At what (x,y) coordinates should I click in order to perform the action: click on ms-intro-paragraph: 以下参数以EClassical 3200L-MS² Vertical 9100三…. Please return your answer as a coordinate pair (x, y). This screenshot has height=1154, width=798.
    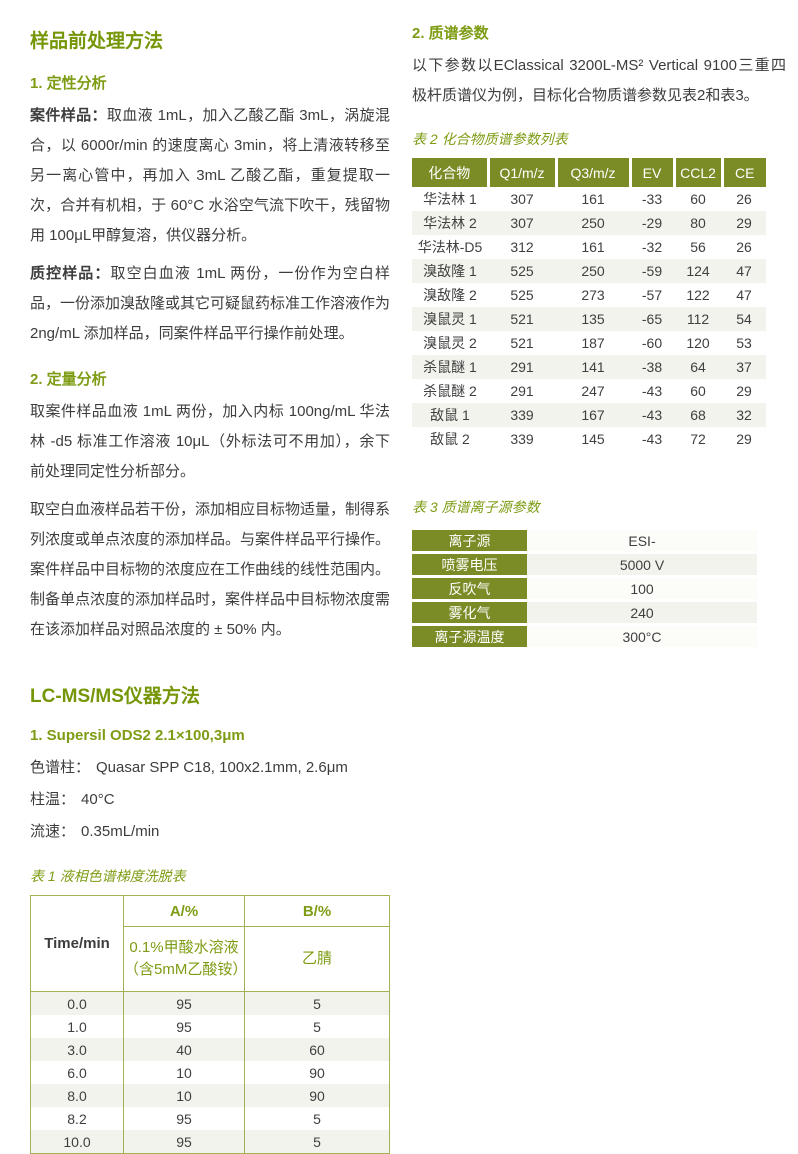
    Looking at the image, I should click on (599, 80).